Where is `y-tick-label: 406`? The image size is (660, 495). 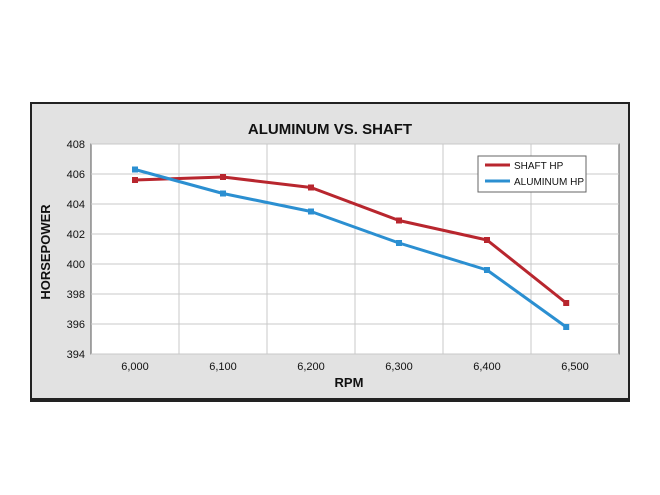 y-tick-label: 406 is located at coordinates (76, 175).